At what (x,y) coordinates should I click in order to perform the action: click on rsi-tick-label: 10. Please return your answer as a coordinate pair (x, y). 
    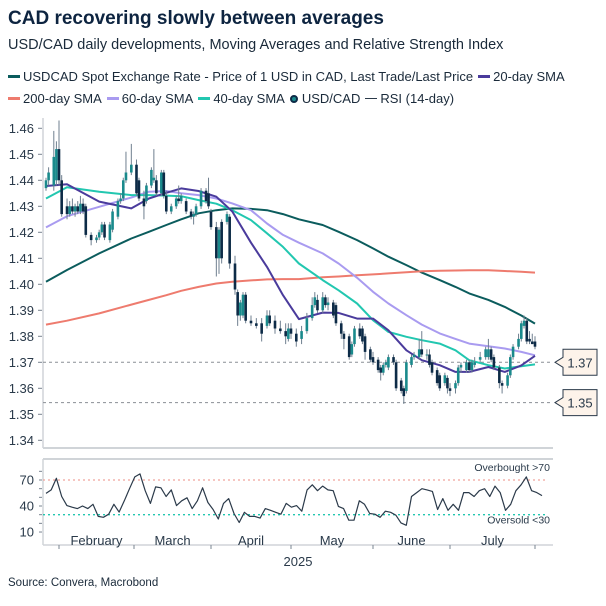
    Looking at the image, I should click on (27, 532).